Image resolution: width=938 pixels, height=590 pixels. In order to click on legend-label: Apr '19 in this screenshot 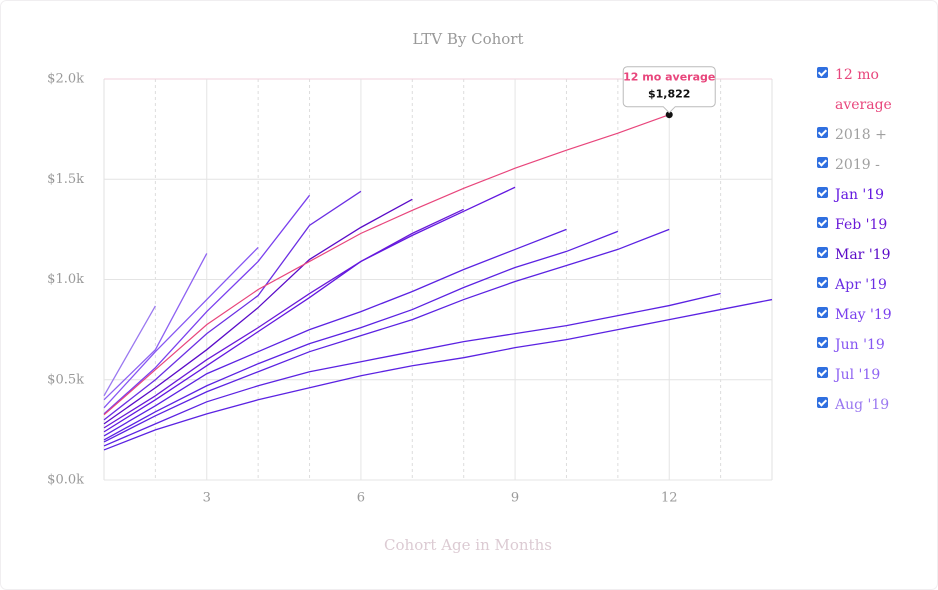, I will do `click(861, 285)`.